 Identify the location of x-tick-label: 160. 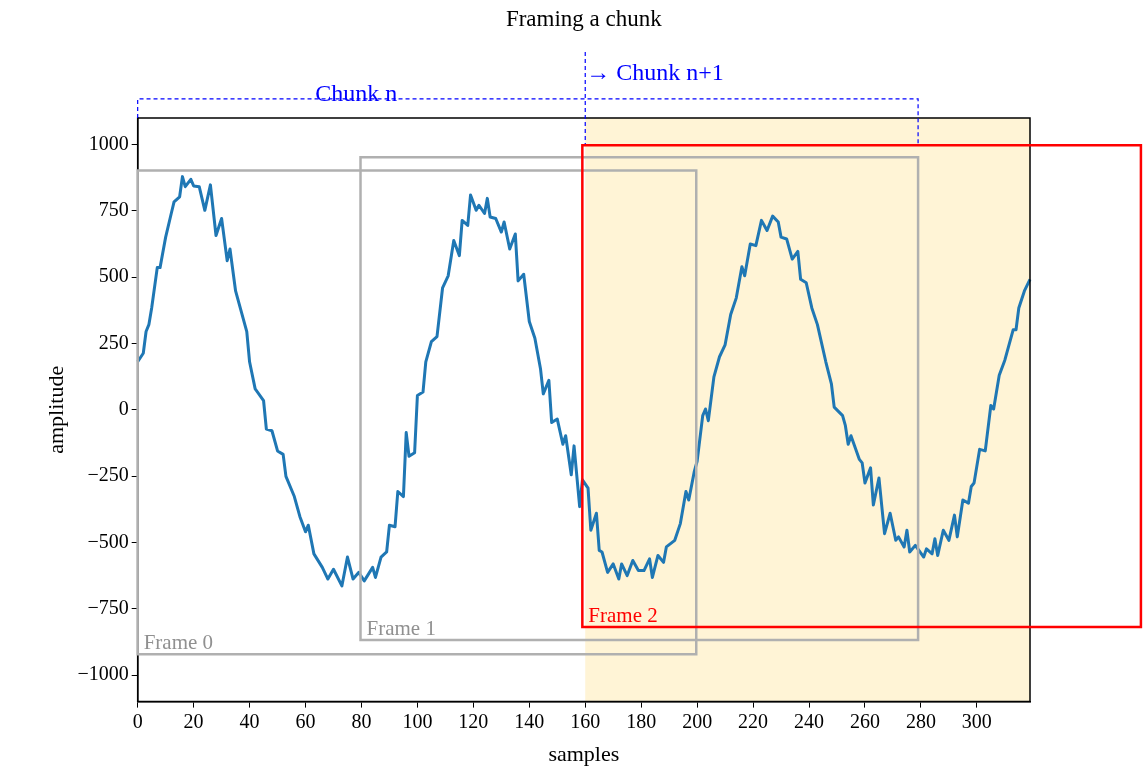
(585, 720).